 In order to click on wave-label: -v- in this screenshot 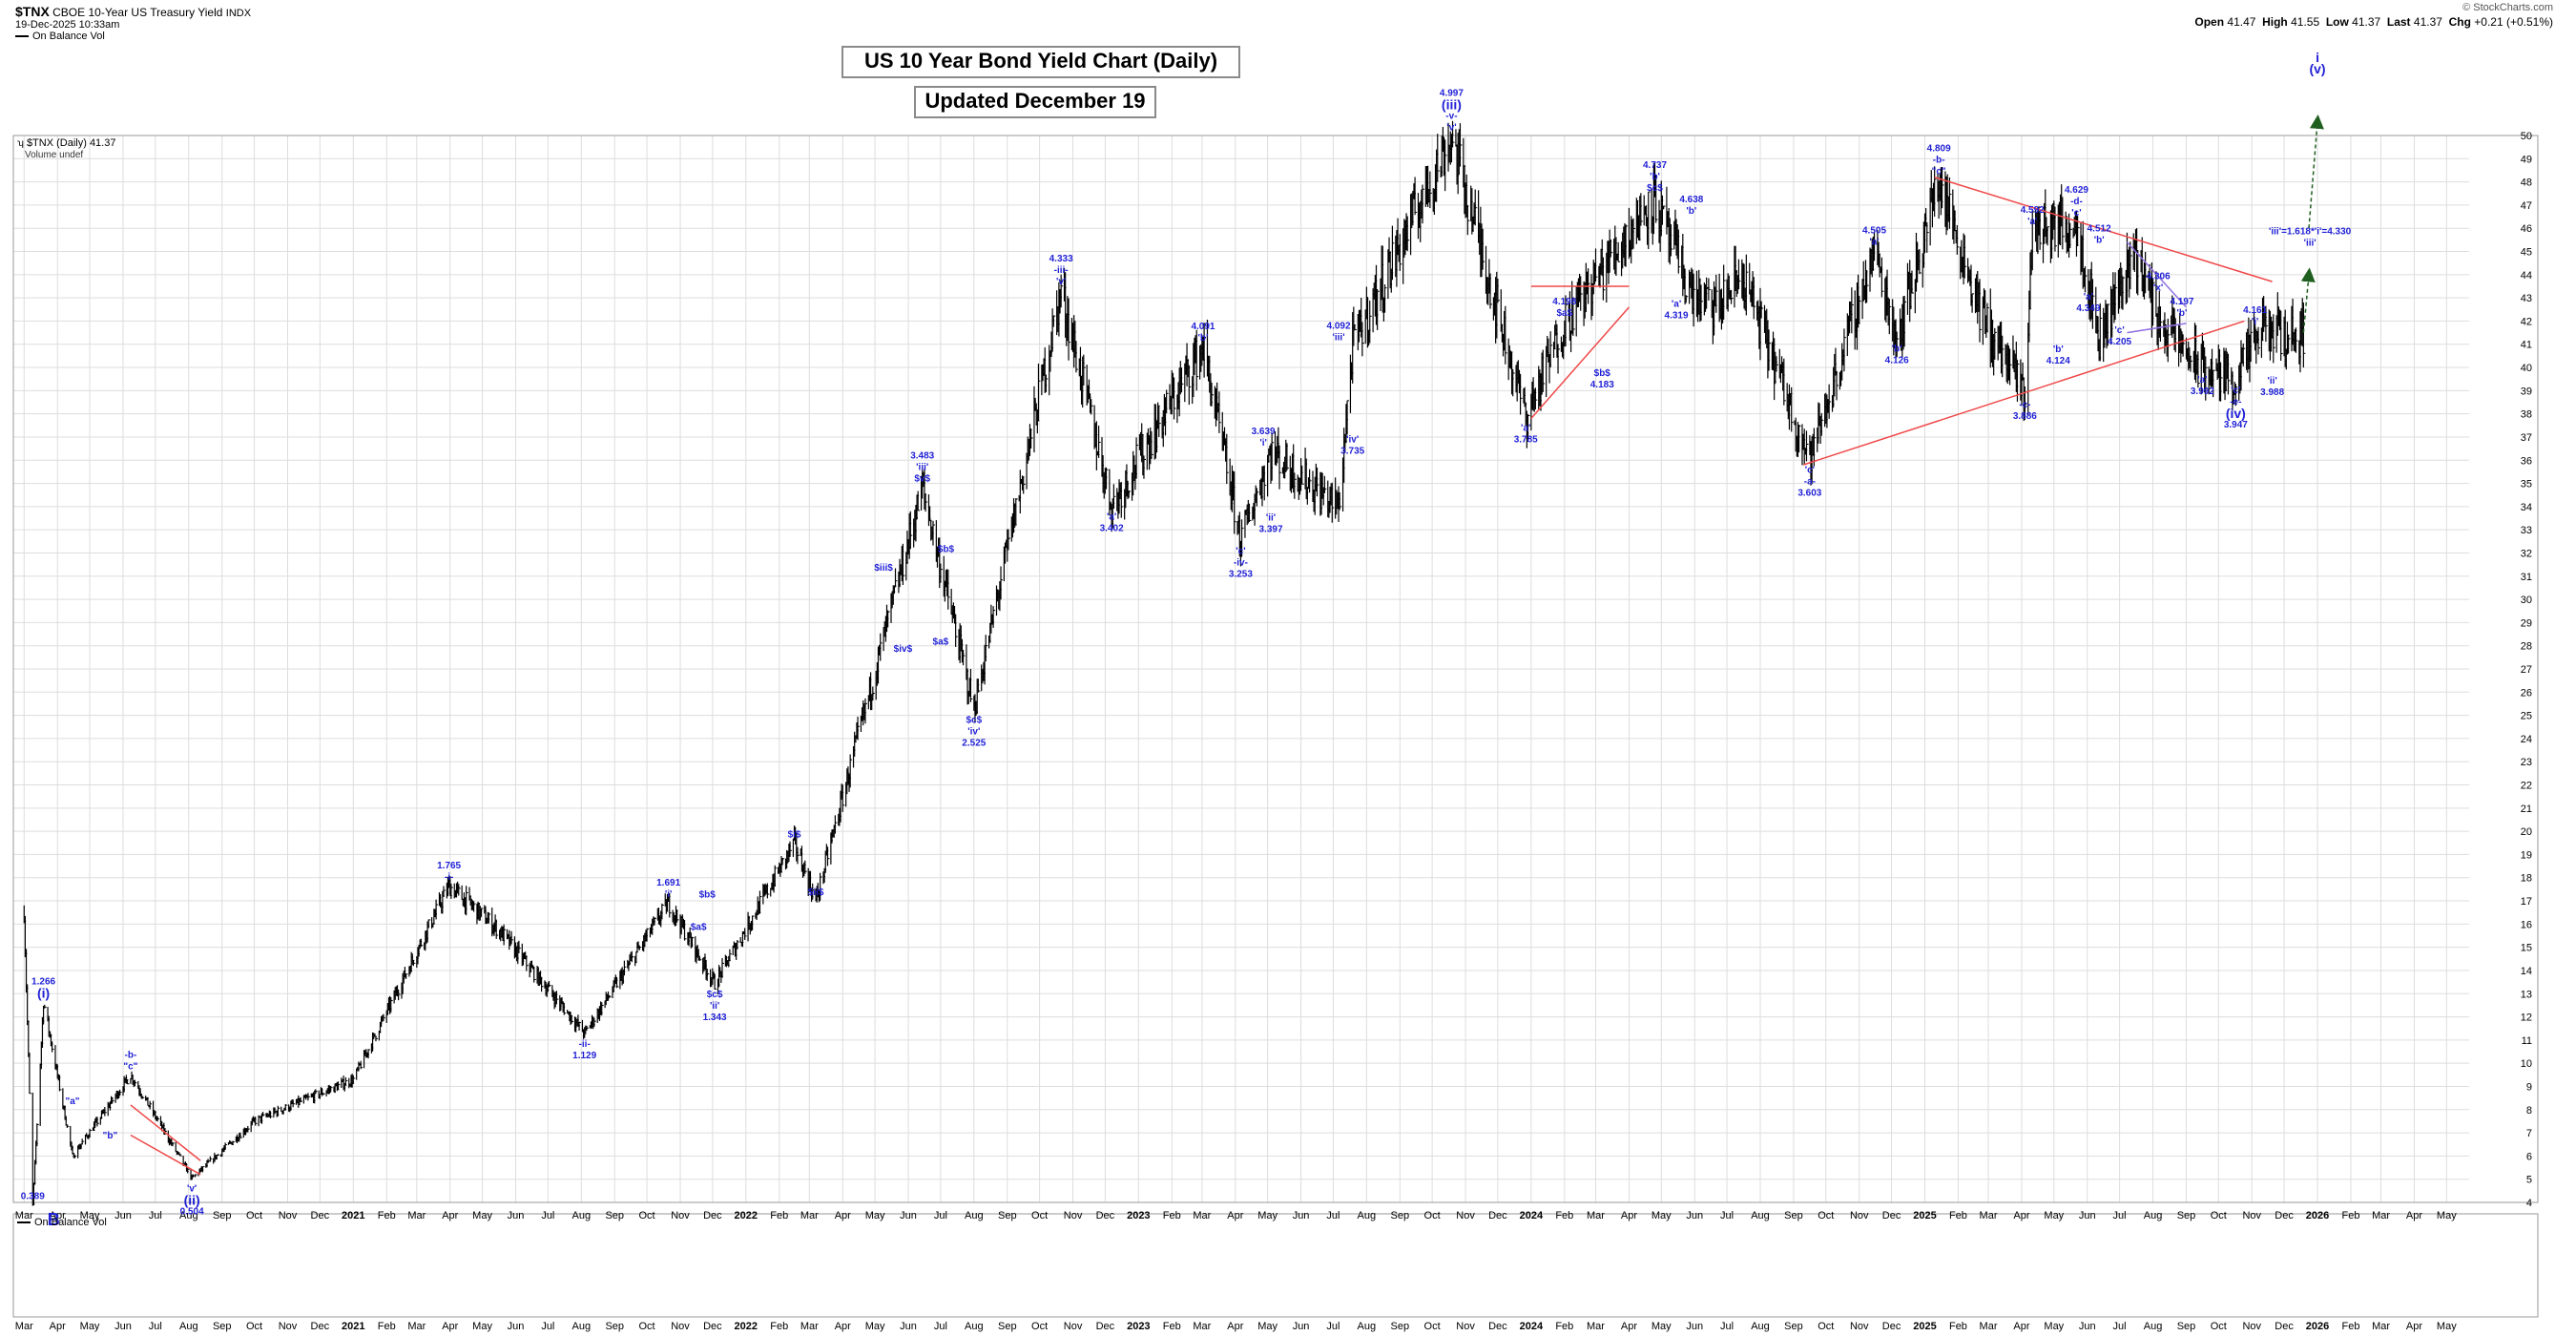, I will do `click(1451, 117)`.